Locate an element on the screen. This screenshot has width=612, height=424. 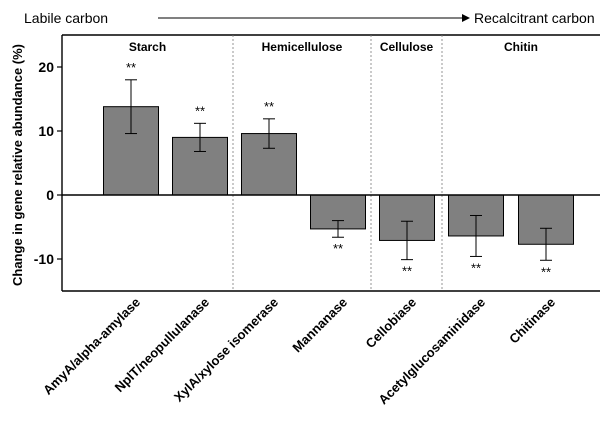
group-label-hemicellulose: Hemicellulose is located at coordinates (302, 47).